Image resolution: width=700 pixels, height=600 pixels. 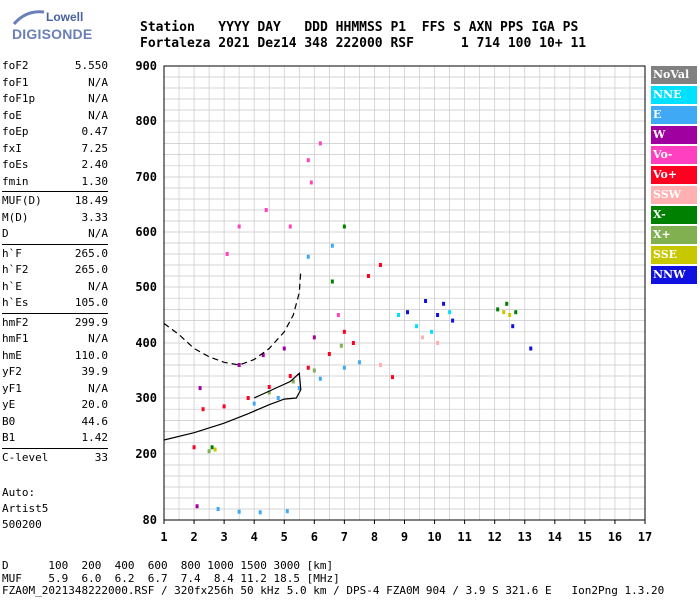 I want to click on param-value: 1.42, so click(x=95, y=437).